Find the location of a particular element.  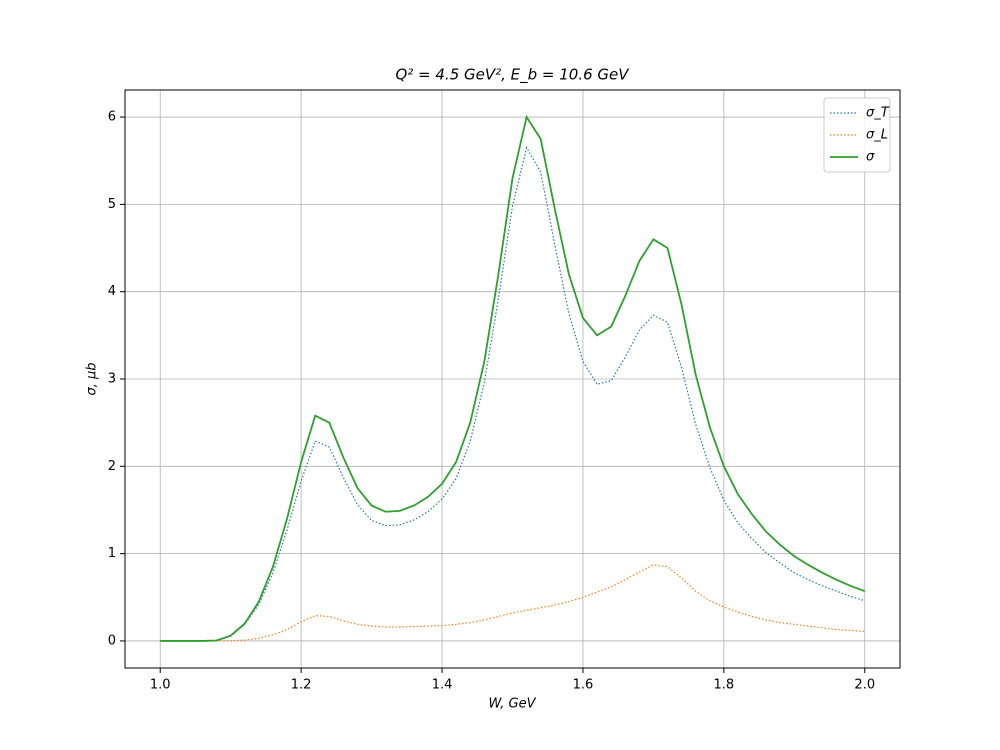

x-tick-label: 1.4 is located at coordinates (442, 685).